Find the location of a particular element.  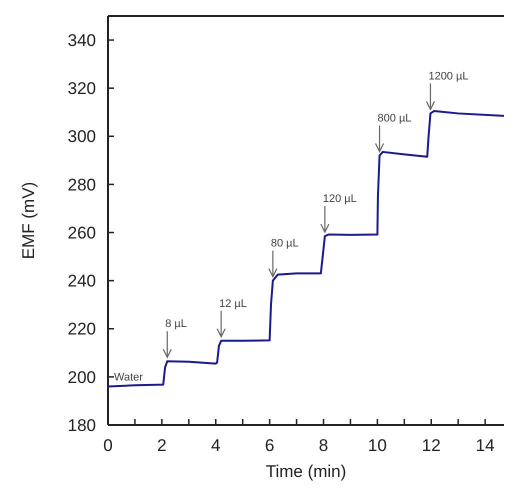

y-tick-label: 240 is located at coordinates (82, 281).